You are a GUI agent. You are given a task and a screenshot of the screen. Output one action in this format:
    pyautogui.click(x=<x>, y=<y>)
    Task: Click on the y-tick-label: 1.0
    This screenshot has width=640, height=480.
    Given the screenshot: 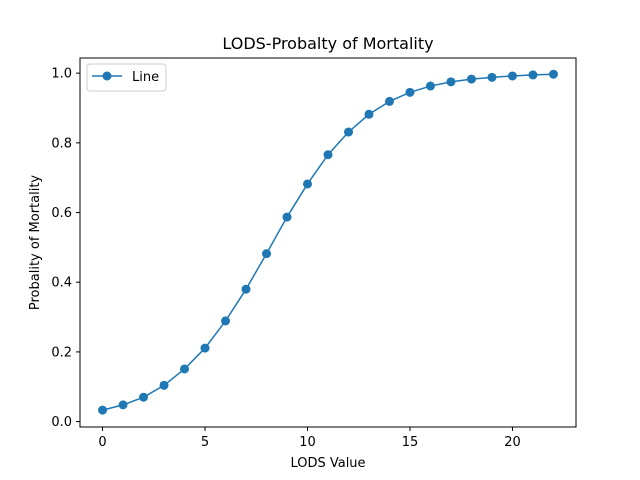 What is the action you would take?
    pyautogui.click(x=61, y=74)
    